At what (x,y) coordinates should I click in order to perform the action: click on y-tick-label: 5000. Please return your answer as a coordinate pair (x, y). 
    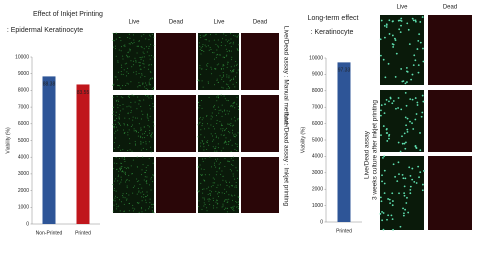
    Looking at the image, I should click on (317, 140).